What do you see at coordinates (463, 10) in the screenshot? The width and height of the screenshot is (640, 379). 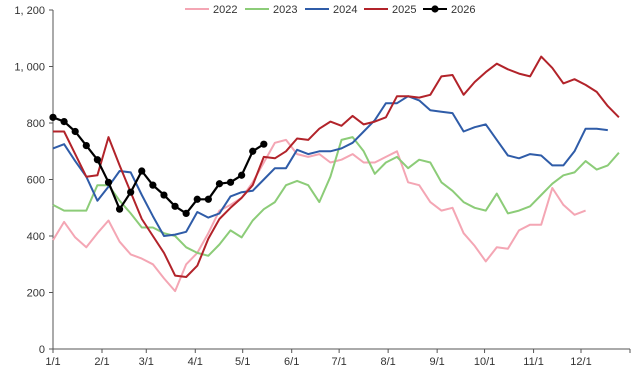 I see `legend-label: 2026` at bounding box center [463, 10].